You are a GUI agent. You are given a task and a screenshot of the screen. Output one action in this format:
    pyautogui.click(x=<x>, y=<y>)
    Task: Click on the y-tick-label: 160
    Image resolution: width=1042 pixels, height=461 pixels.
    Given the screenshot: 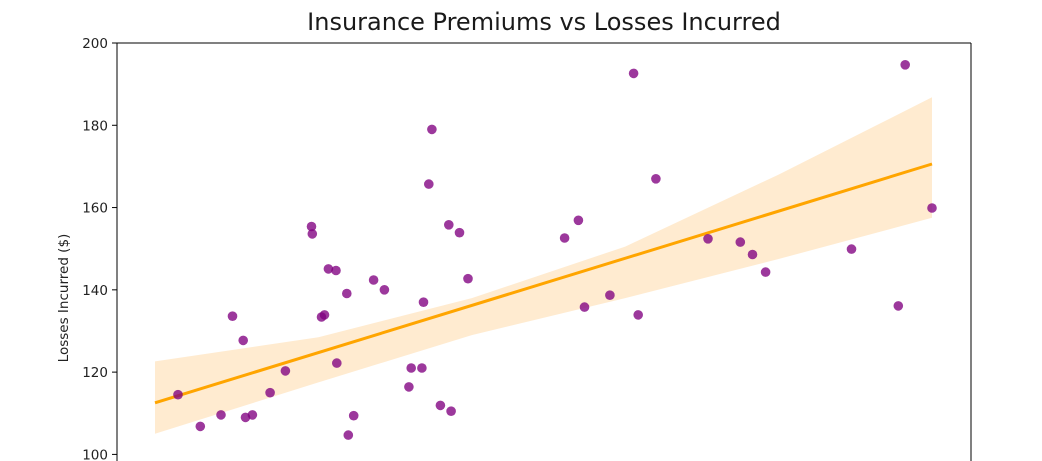 What is the action you would take?
    pyautogui.click(x=95, y=209)
    